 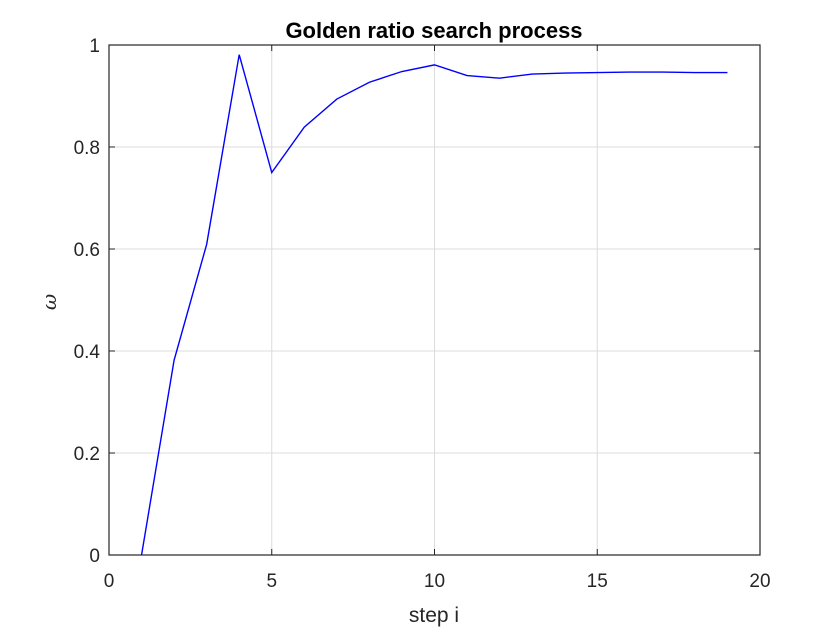 What do you see at coordinates (94, 556) in the screenshot?
I see `y-tick-label: 0` at bounding box center [94, 556].